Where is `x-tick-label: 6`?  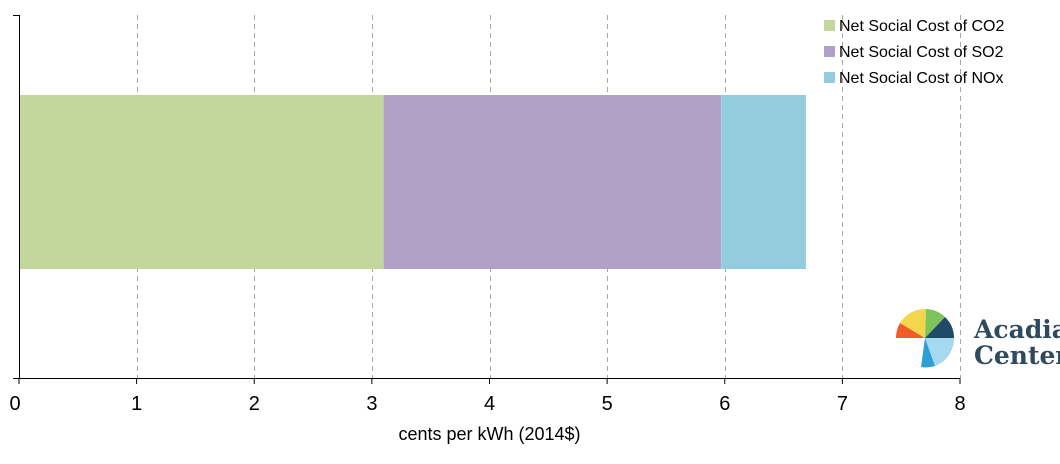
x-tick-label: 6 is located at coordinates (724, 404).